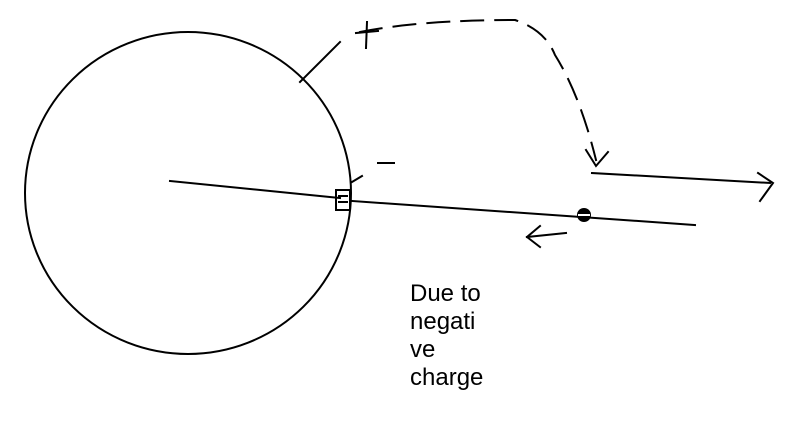  I want to click on radius-line, so click(255, 189).